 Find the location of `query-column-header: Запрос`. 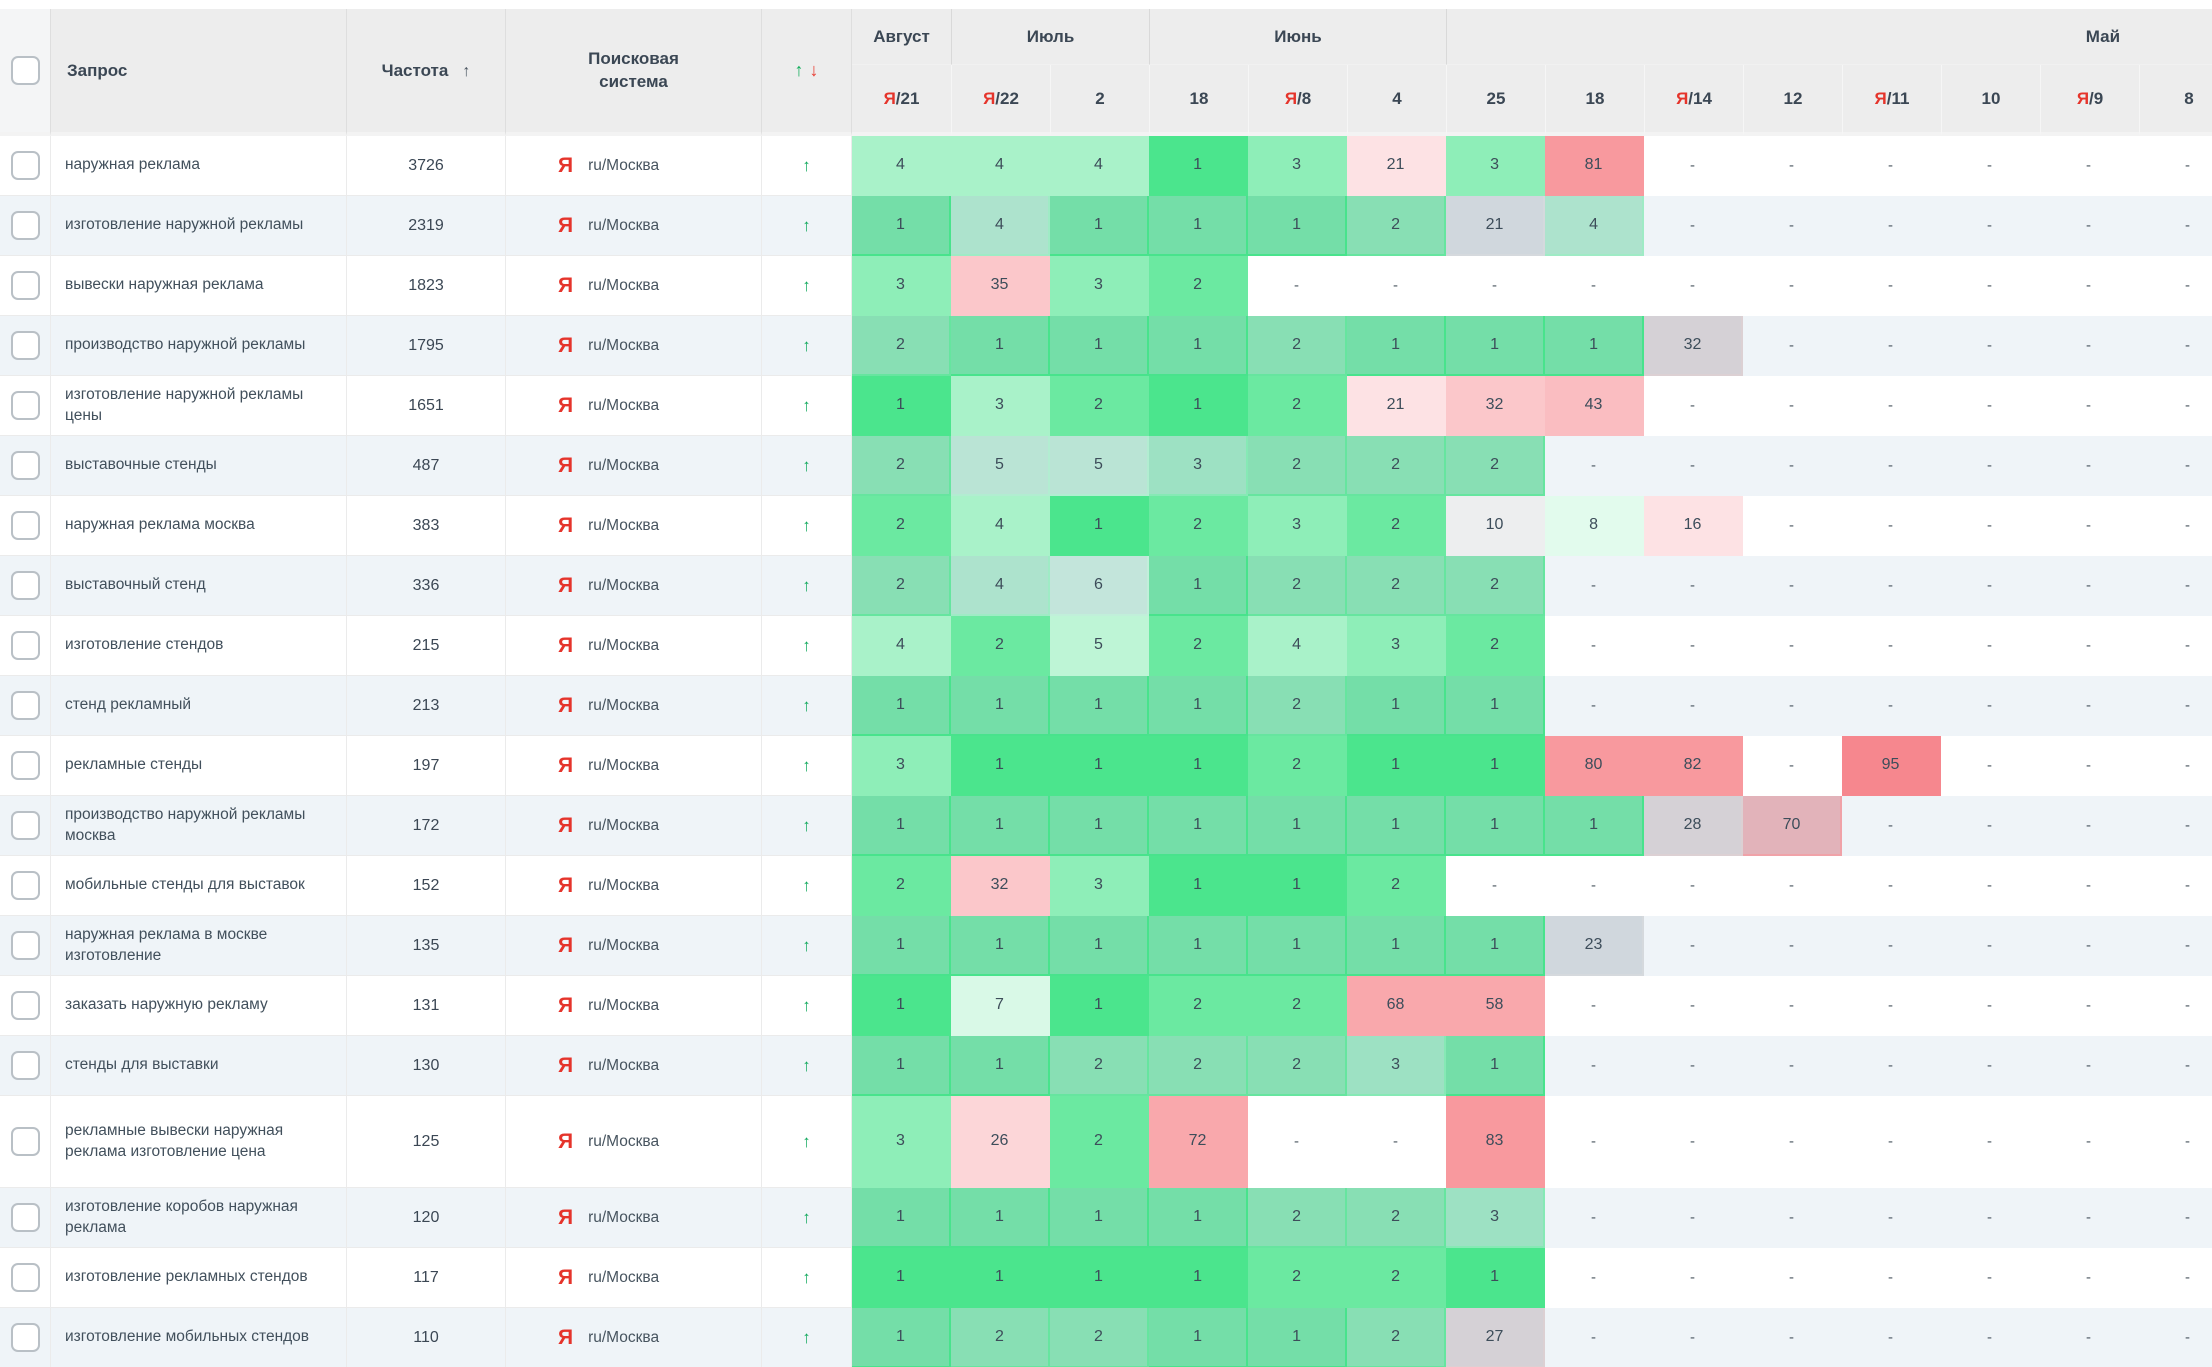

query-column-header: Запрос is located at coordinates (199, 72).